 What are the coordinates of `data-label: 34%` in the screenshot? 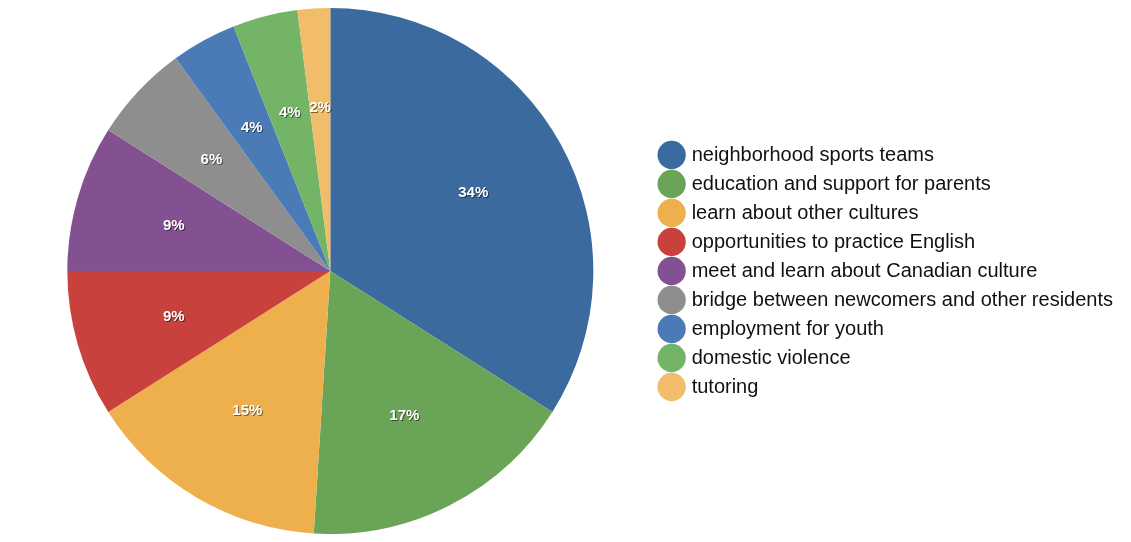 It's located at (473, 191).